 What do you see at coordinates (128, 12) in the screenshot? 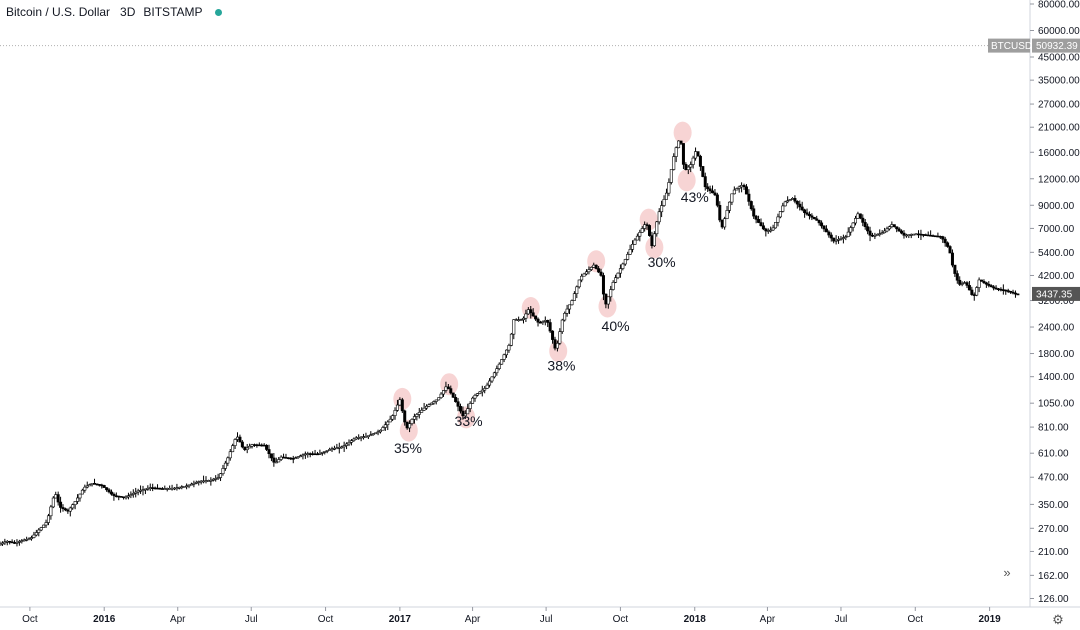
I see `interval-label: 3D` at bounding box center [128, 12].